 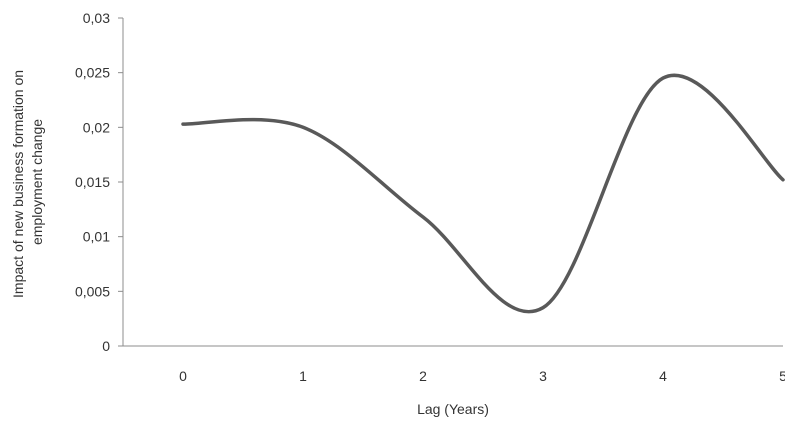 What do you see at coordinates (423, 376) in the screenshot?
I see `x-tick-label: 2` at bounding box center [423, 376].